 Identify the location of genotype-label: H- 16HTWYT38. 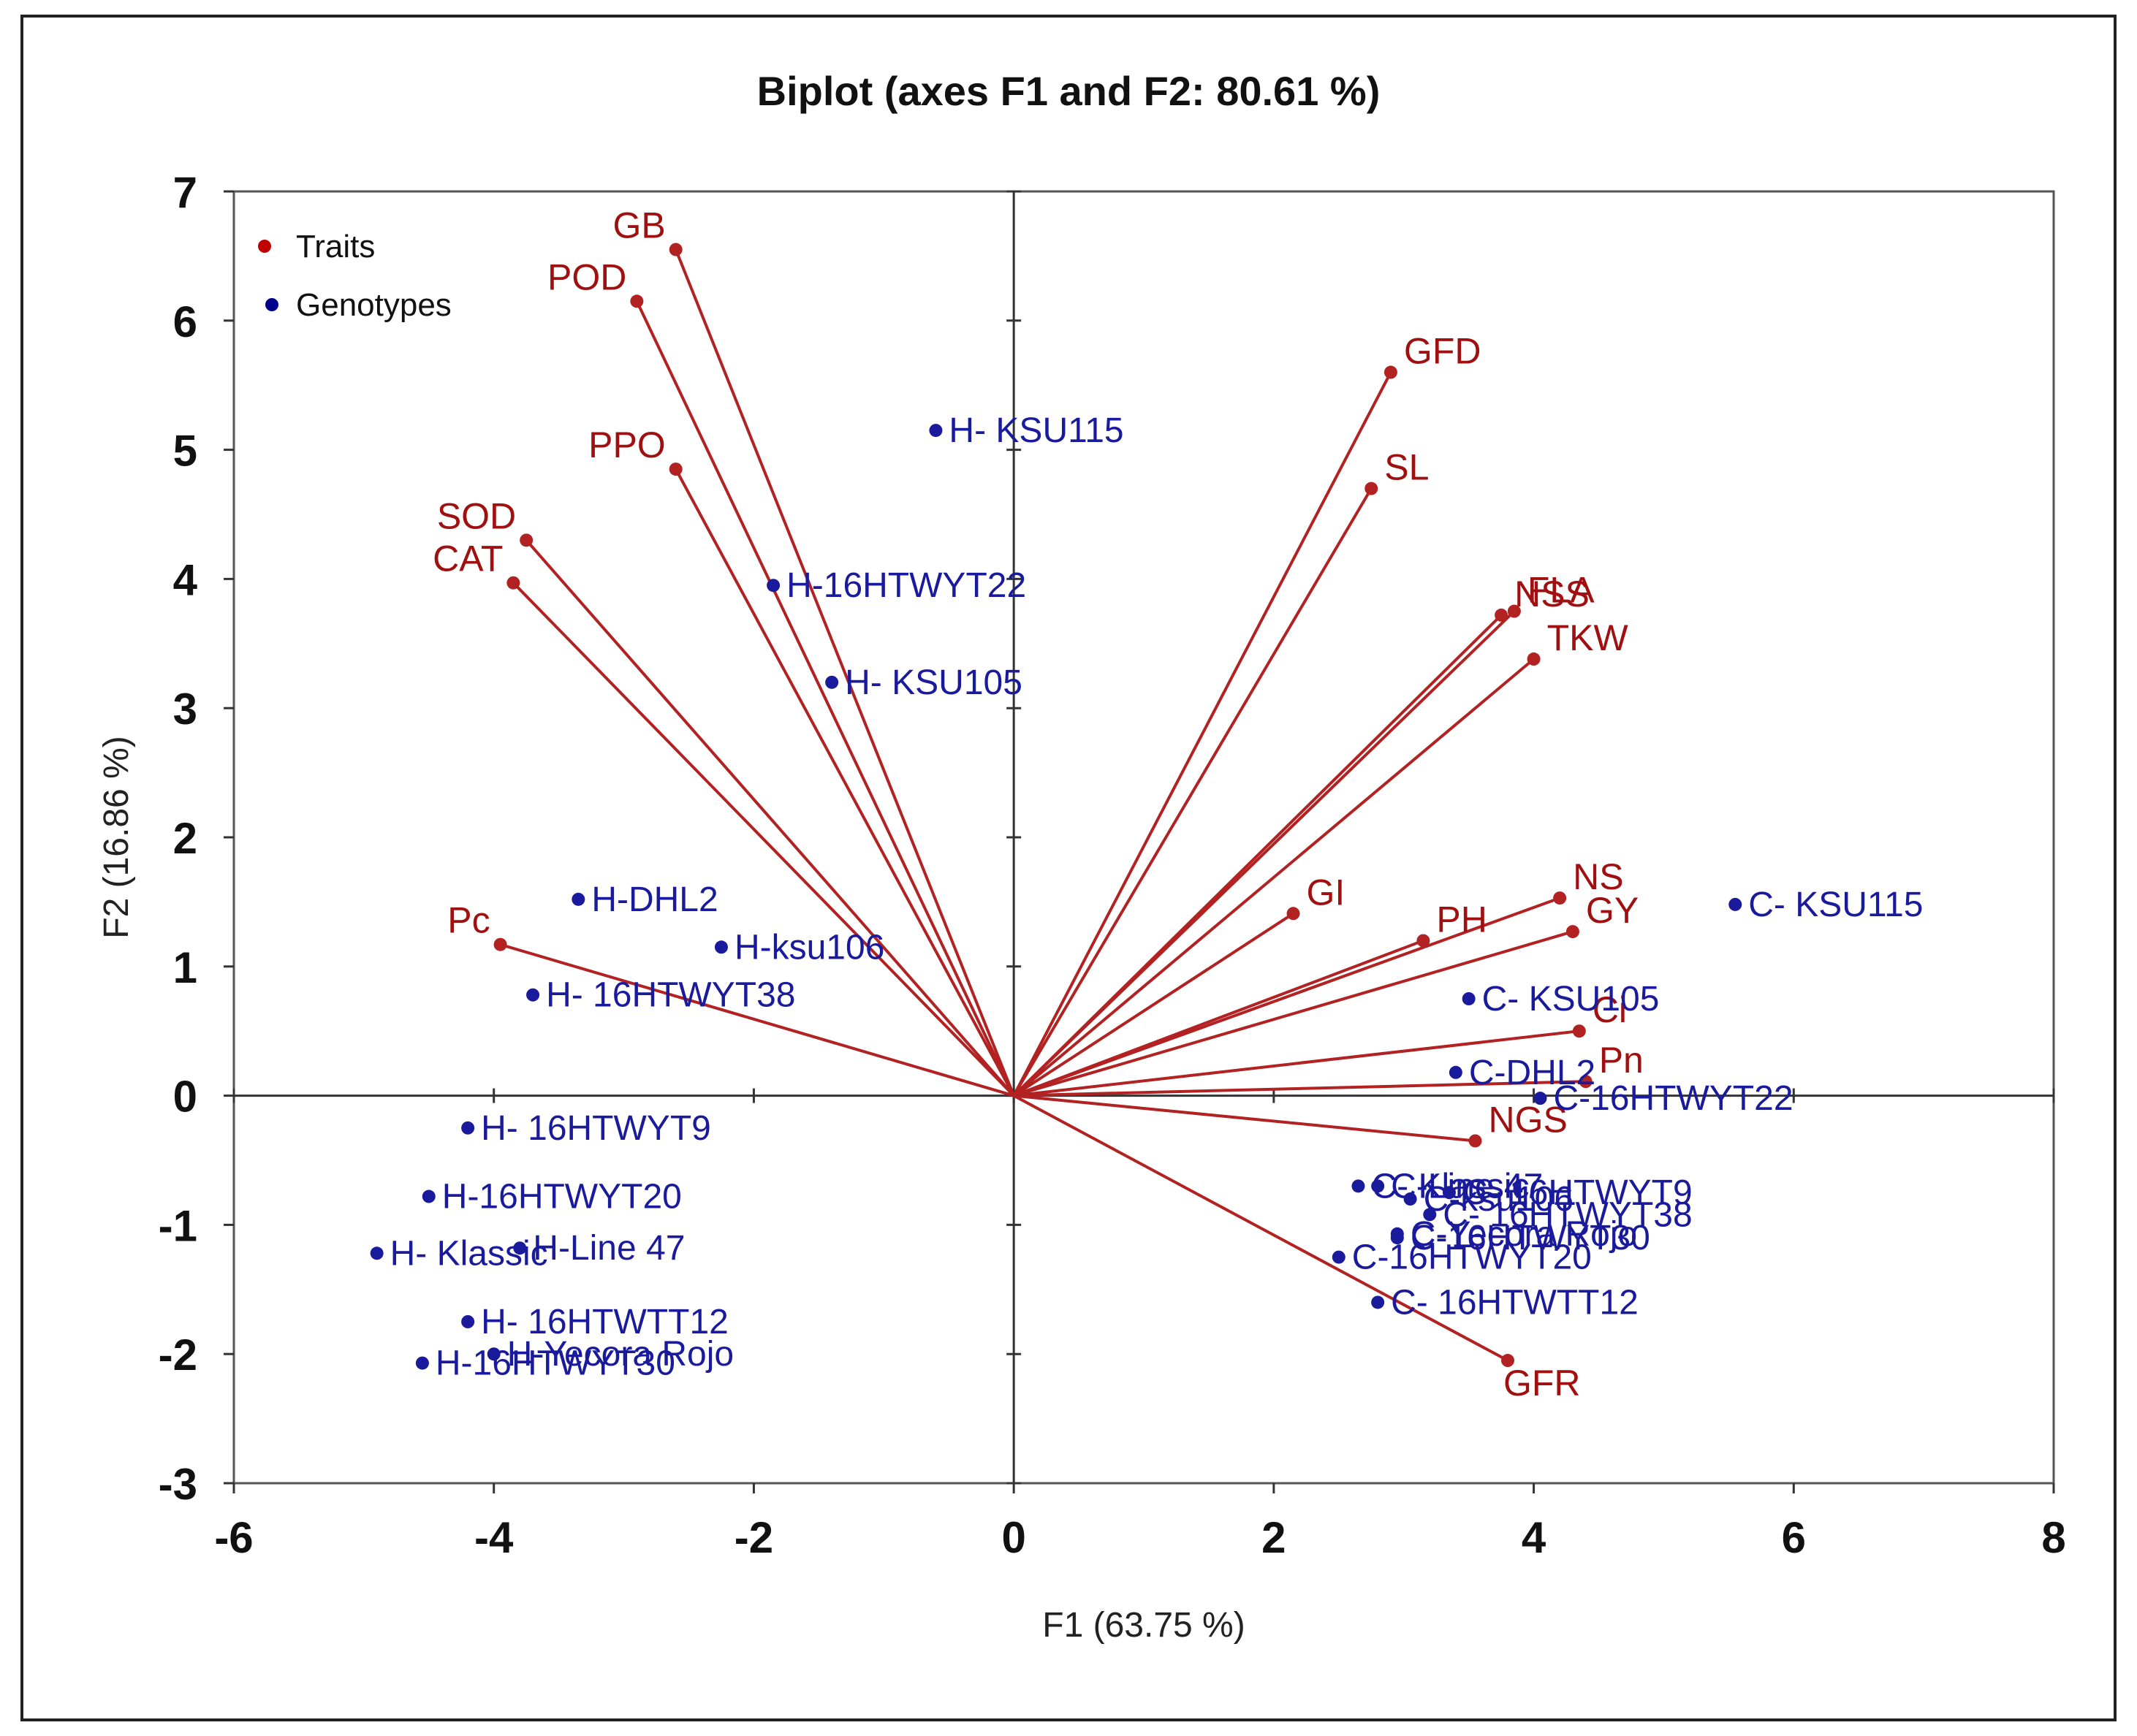
(670, 995).